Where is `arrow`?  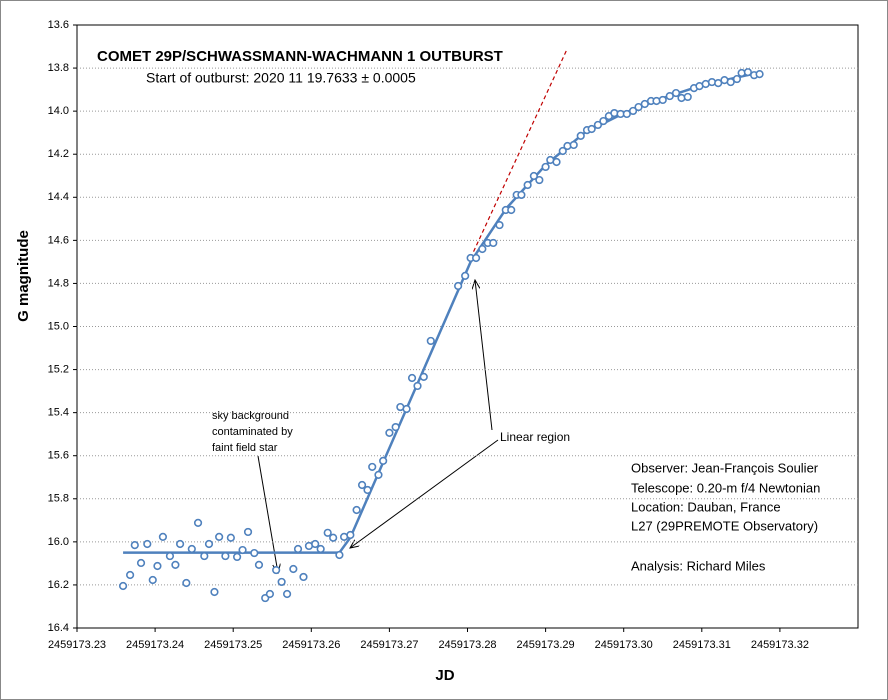
arrow is located at coordinates (484, 355).